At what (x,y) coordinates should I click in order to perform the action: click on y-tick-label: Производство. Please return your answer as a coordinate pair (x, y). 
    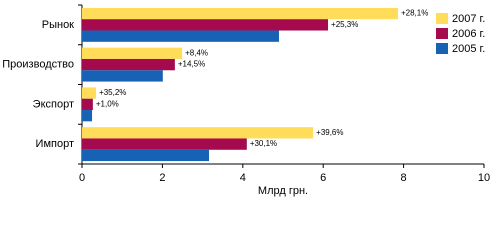
    Looking at the image, I should click on (38, 65).